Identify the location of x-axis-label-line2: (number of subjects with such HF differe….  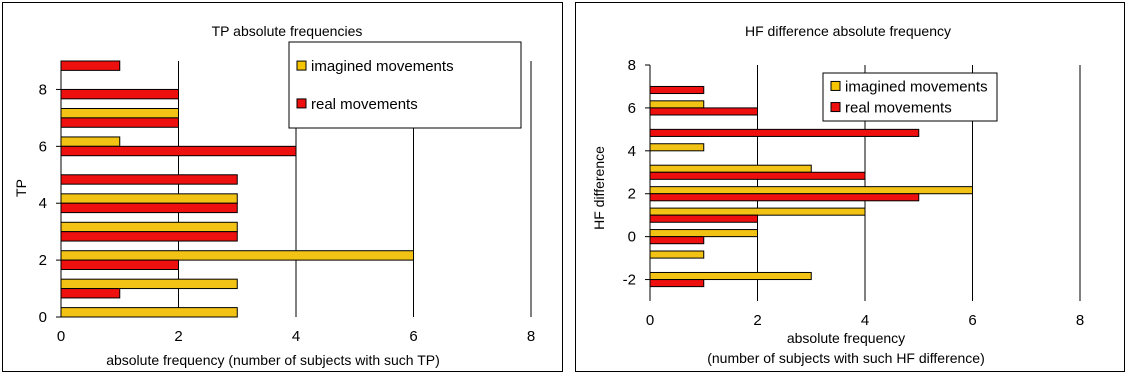
(846, 358).